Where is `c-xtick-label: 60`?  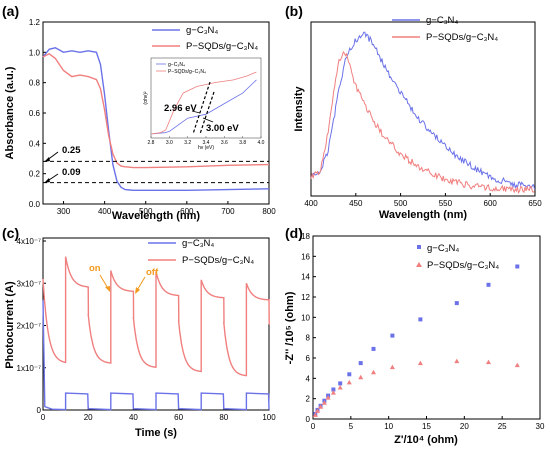
c-xtick-label: 60 is located at coordinates (178, 417).